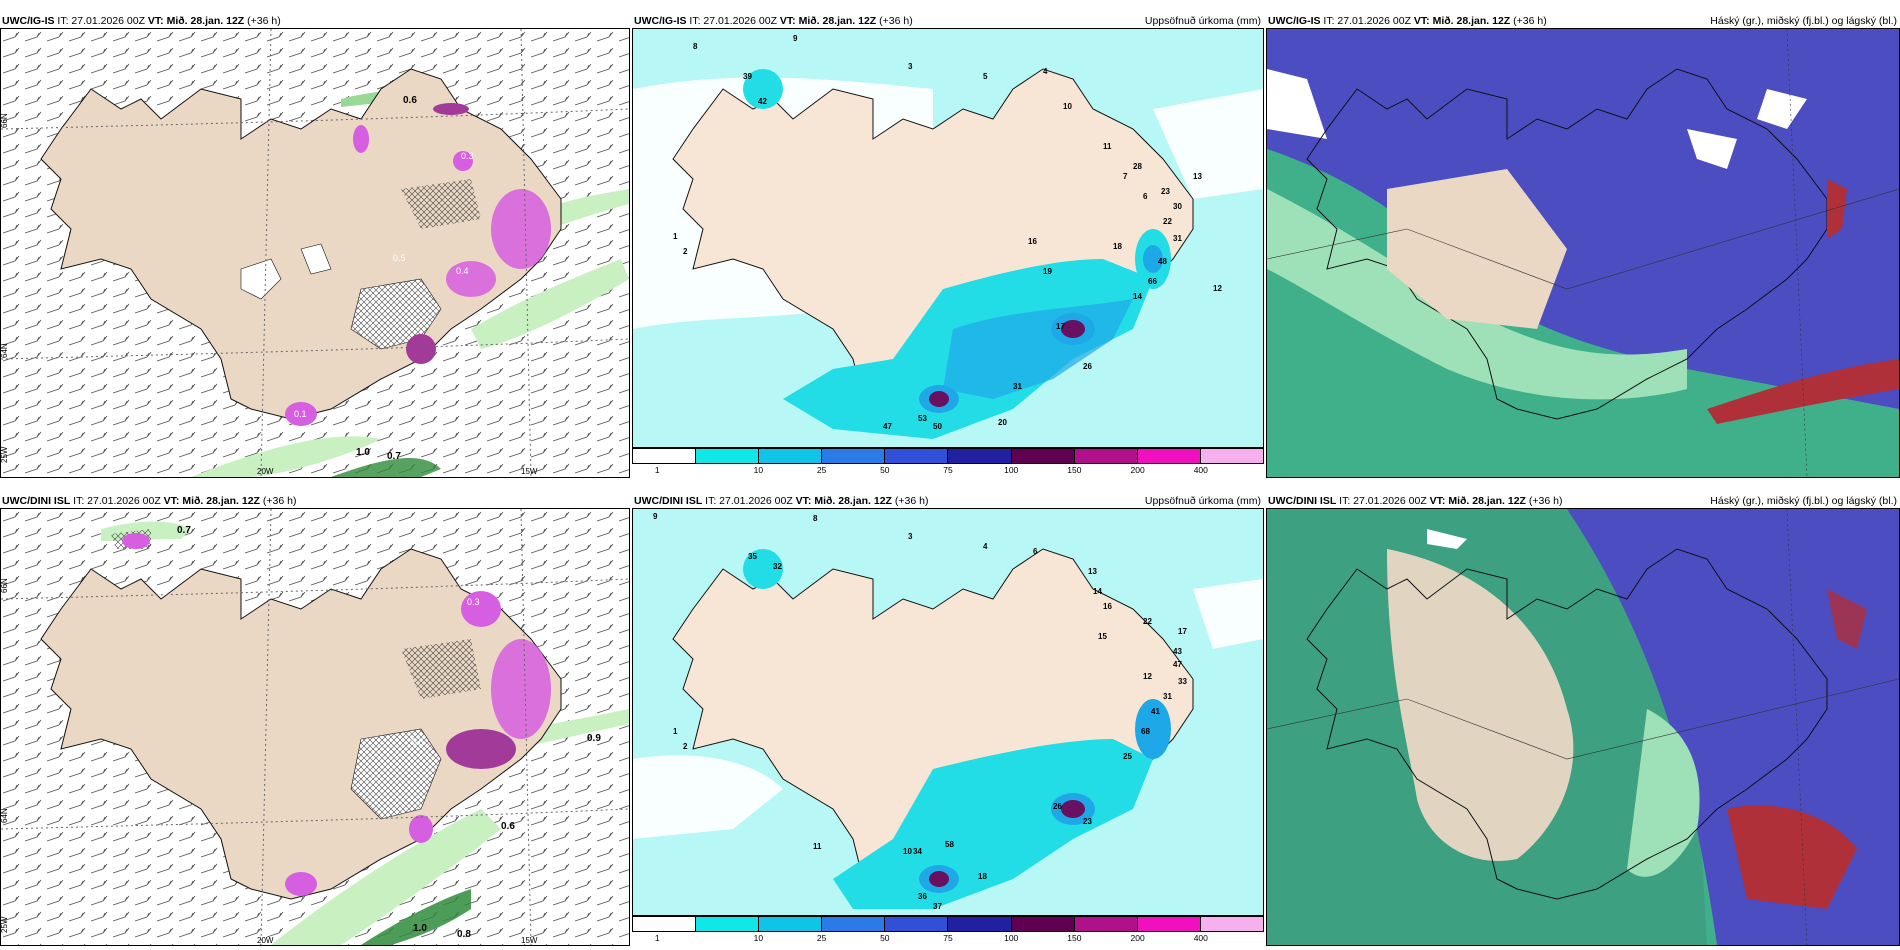 The image size is (1900, 950). Describe the element at coordinates (1137, 166) in the screenshot. I see `precip-value: 28` at that location.